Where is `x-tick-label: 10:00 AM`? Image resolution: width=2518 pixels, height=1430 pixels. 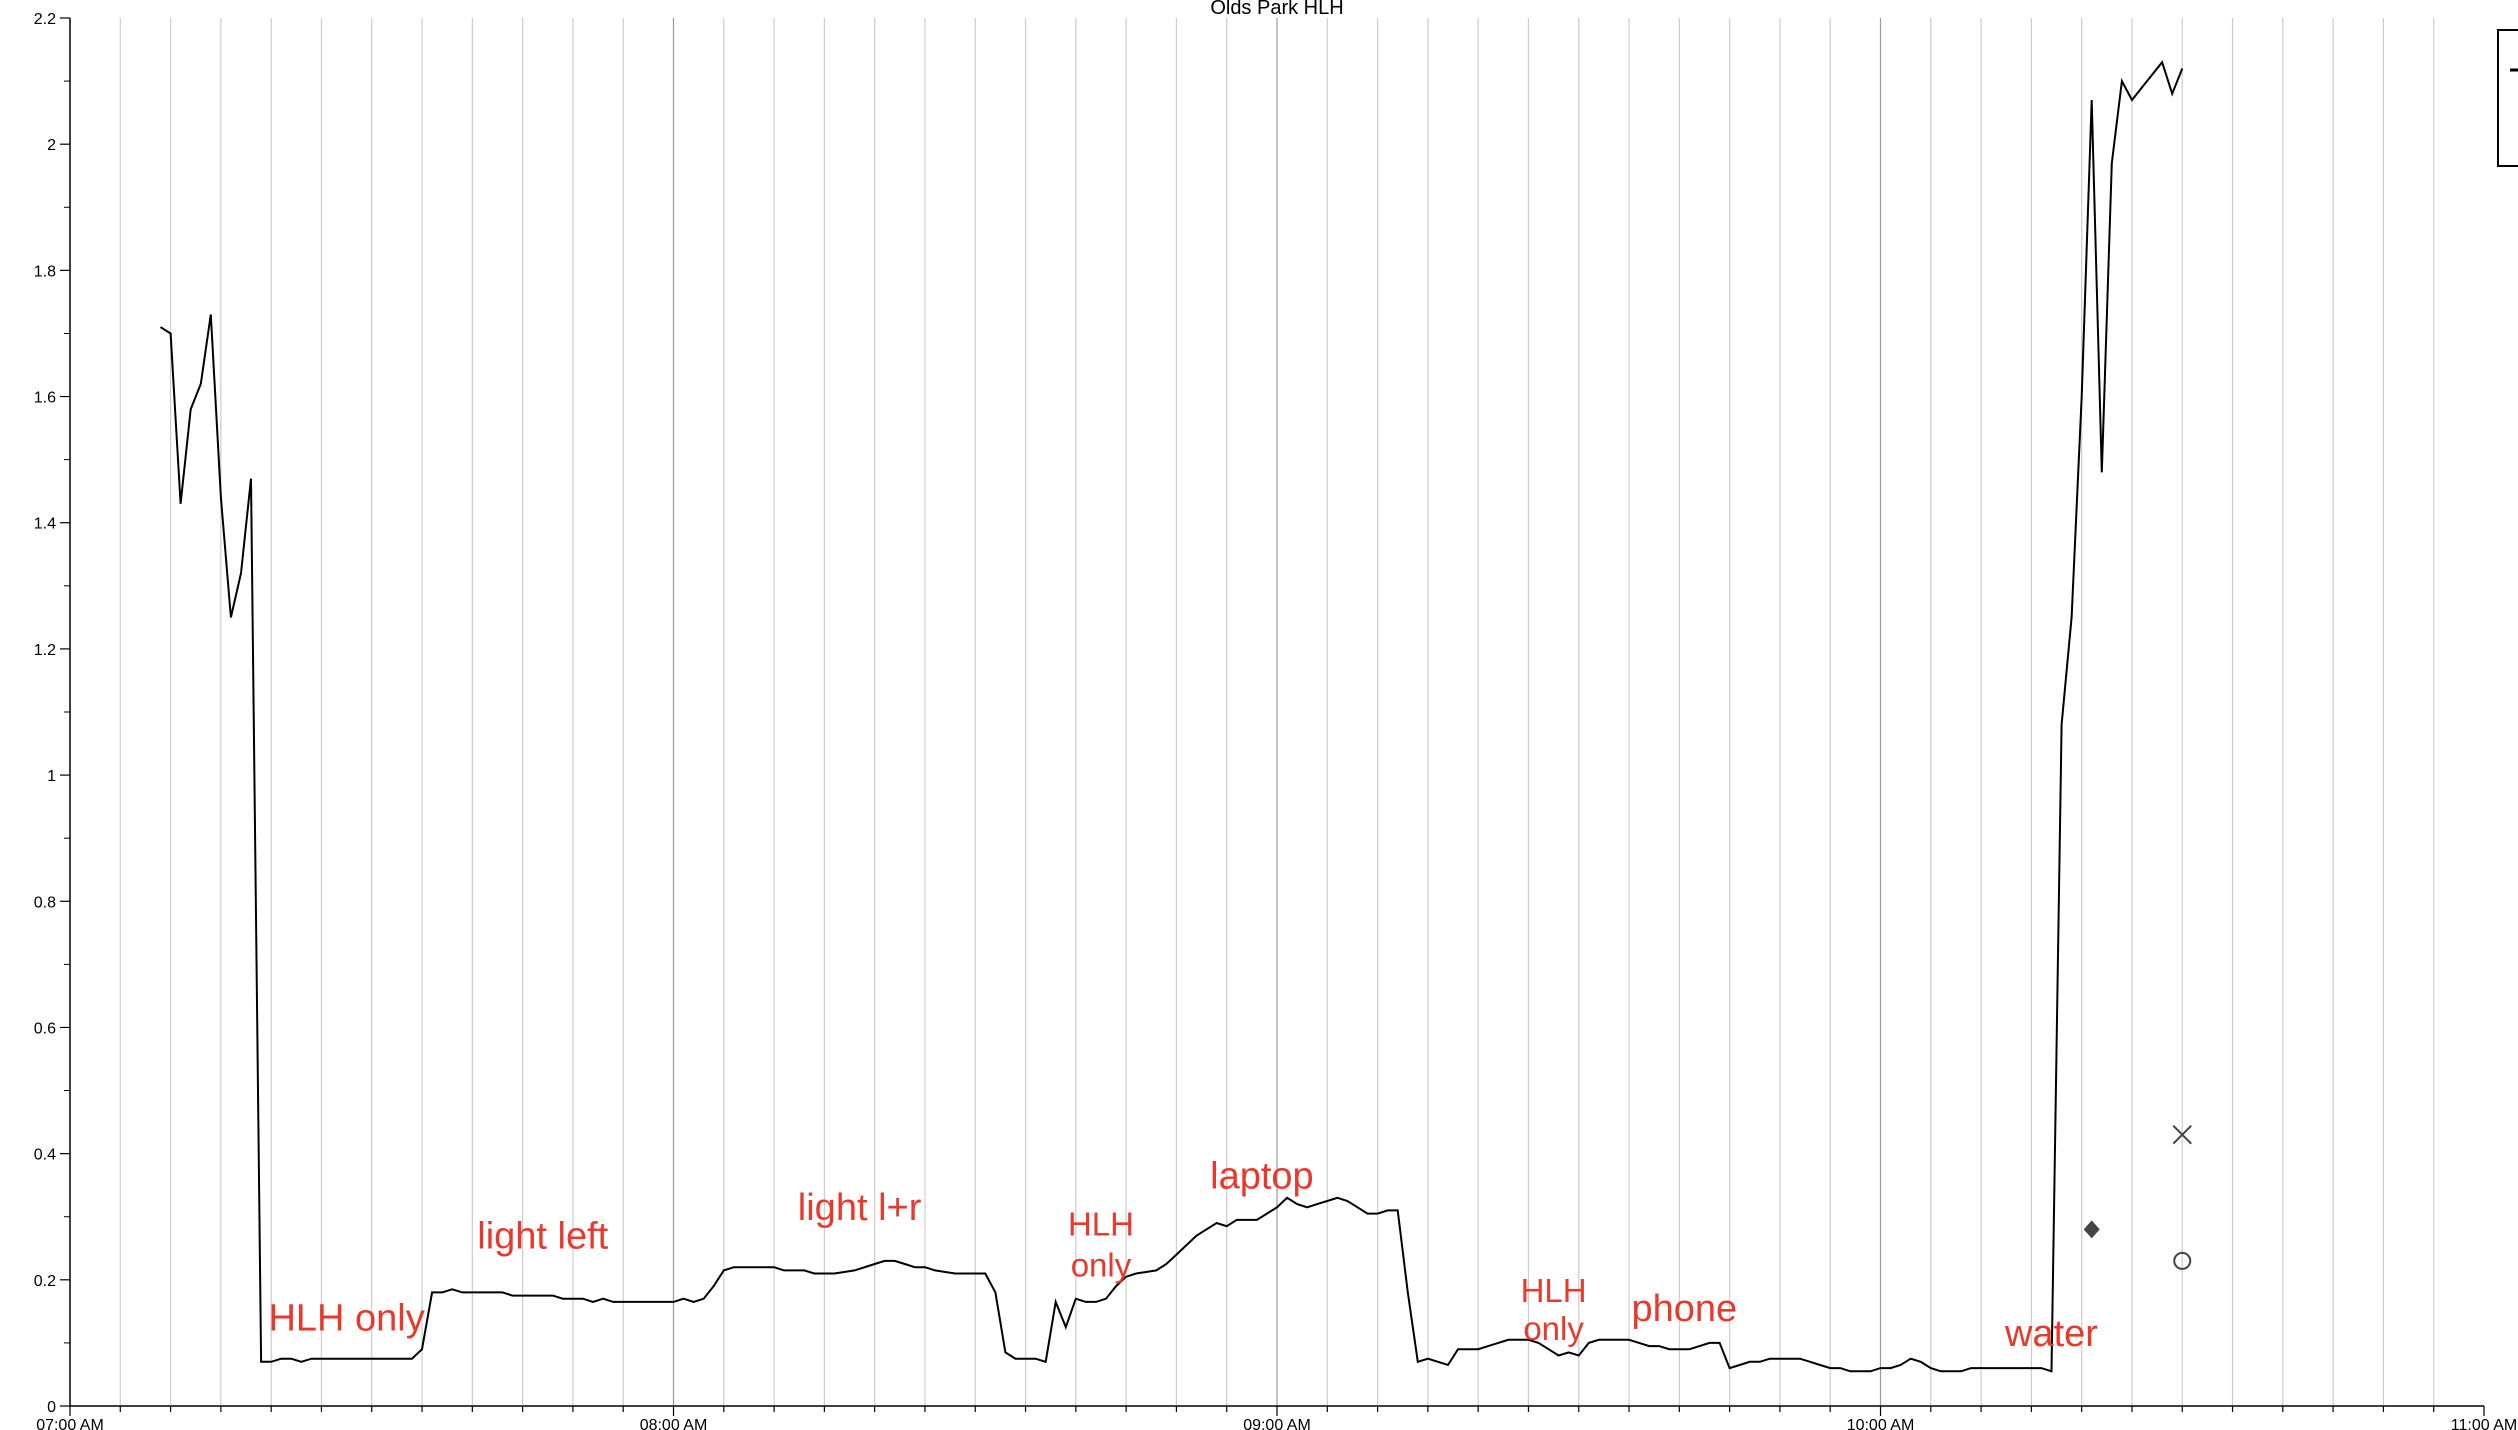
x-tick-label: 10:00 AM is located at coordinates (1881, 1423).